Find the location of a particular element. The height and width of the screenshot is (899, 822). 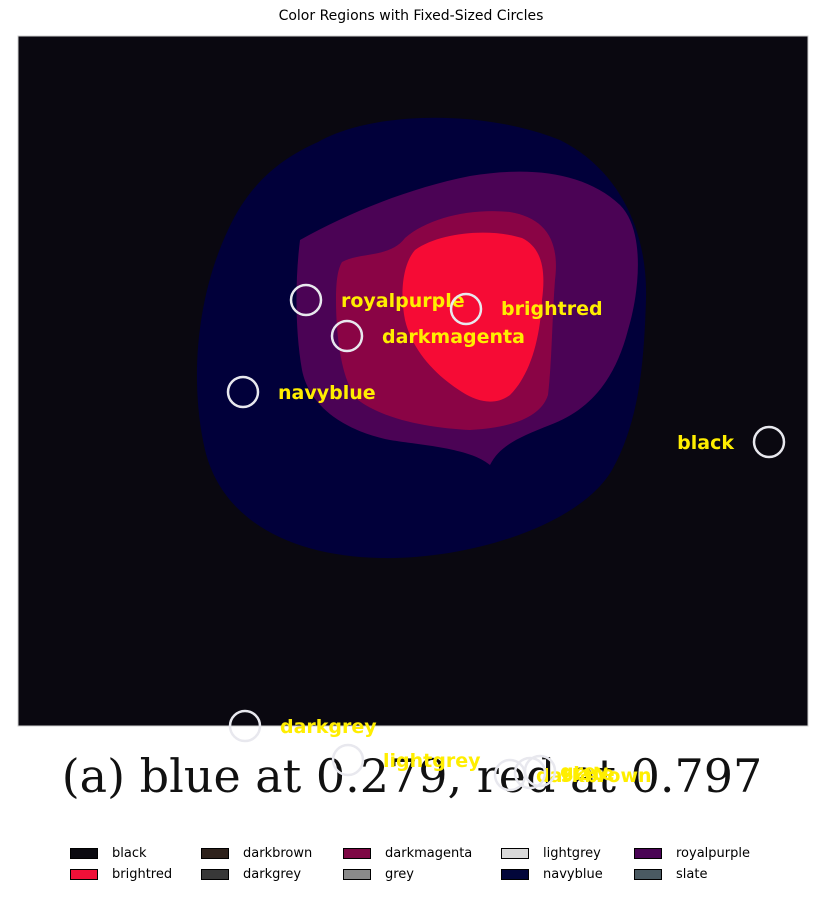

marker-label-slate: slate is located at coordinates (588, 774).